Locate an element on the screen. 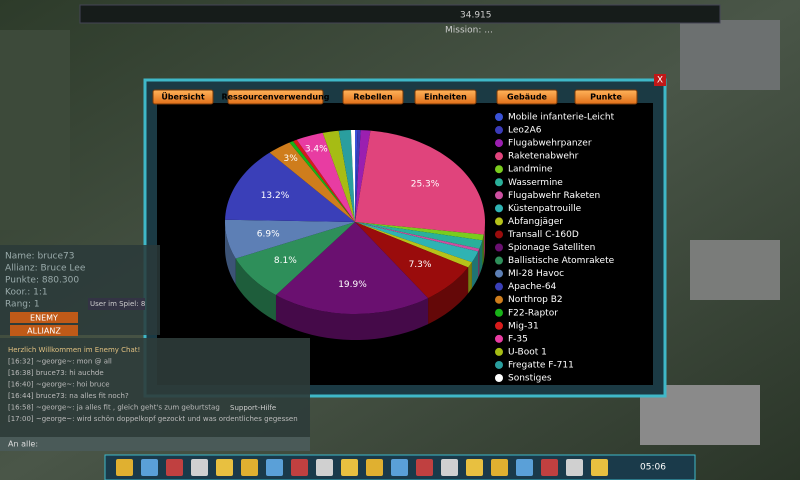 The height and width of the screenshot is (480, 800). legend-label: Mig-31 is located at coordinates (523, 326).